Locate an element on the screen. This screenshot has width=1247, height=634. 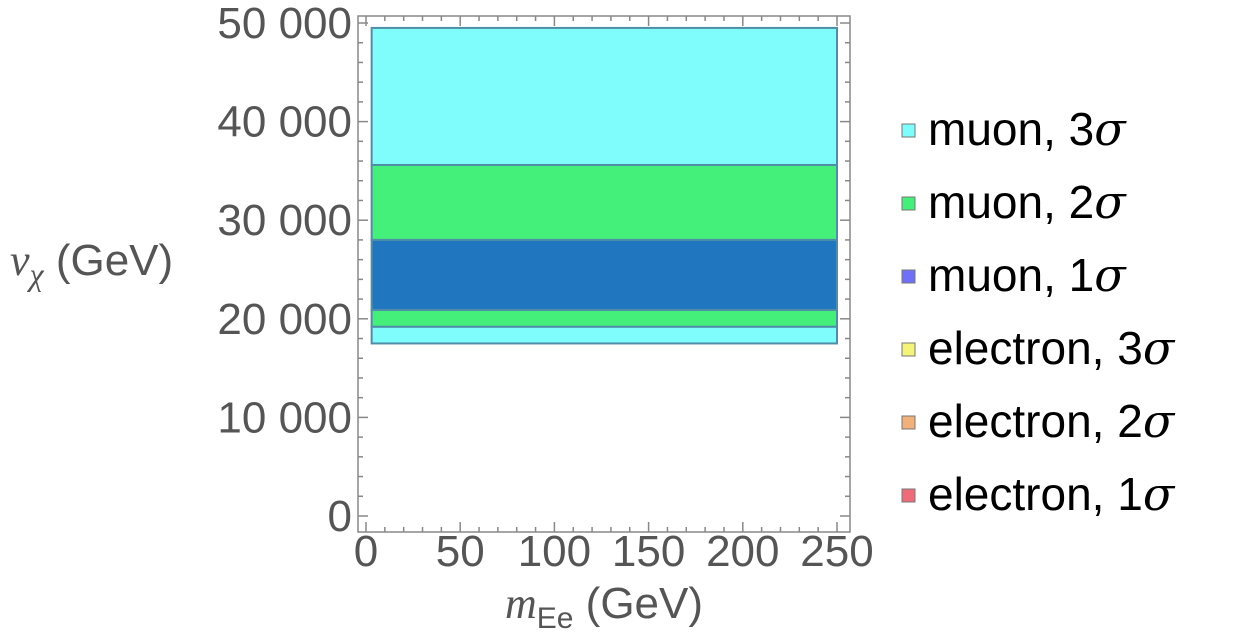
y-tick-label: 20 000 is located at coordinates (284, 319).